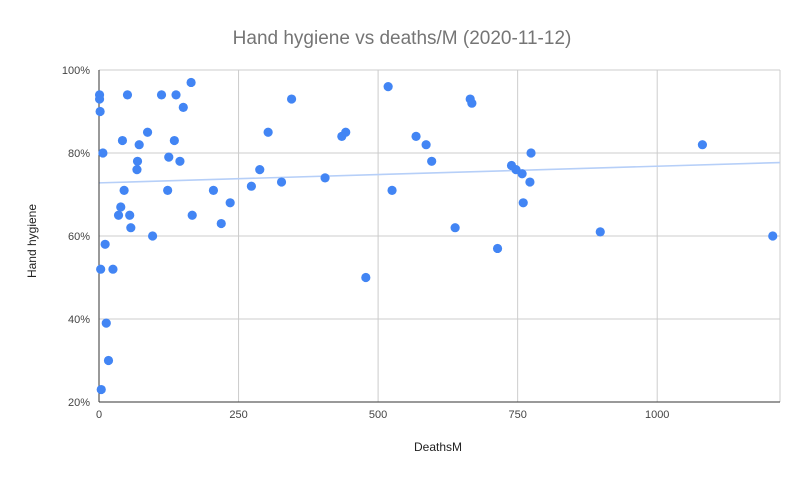  What do you see at coordinates (99, 415) in the screenshot?
I see `x-tick-label: 0` at bounding box center [99, 415].